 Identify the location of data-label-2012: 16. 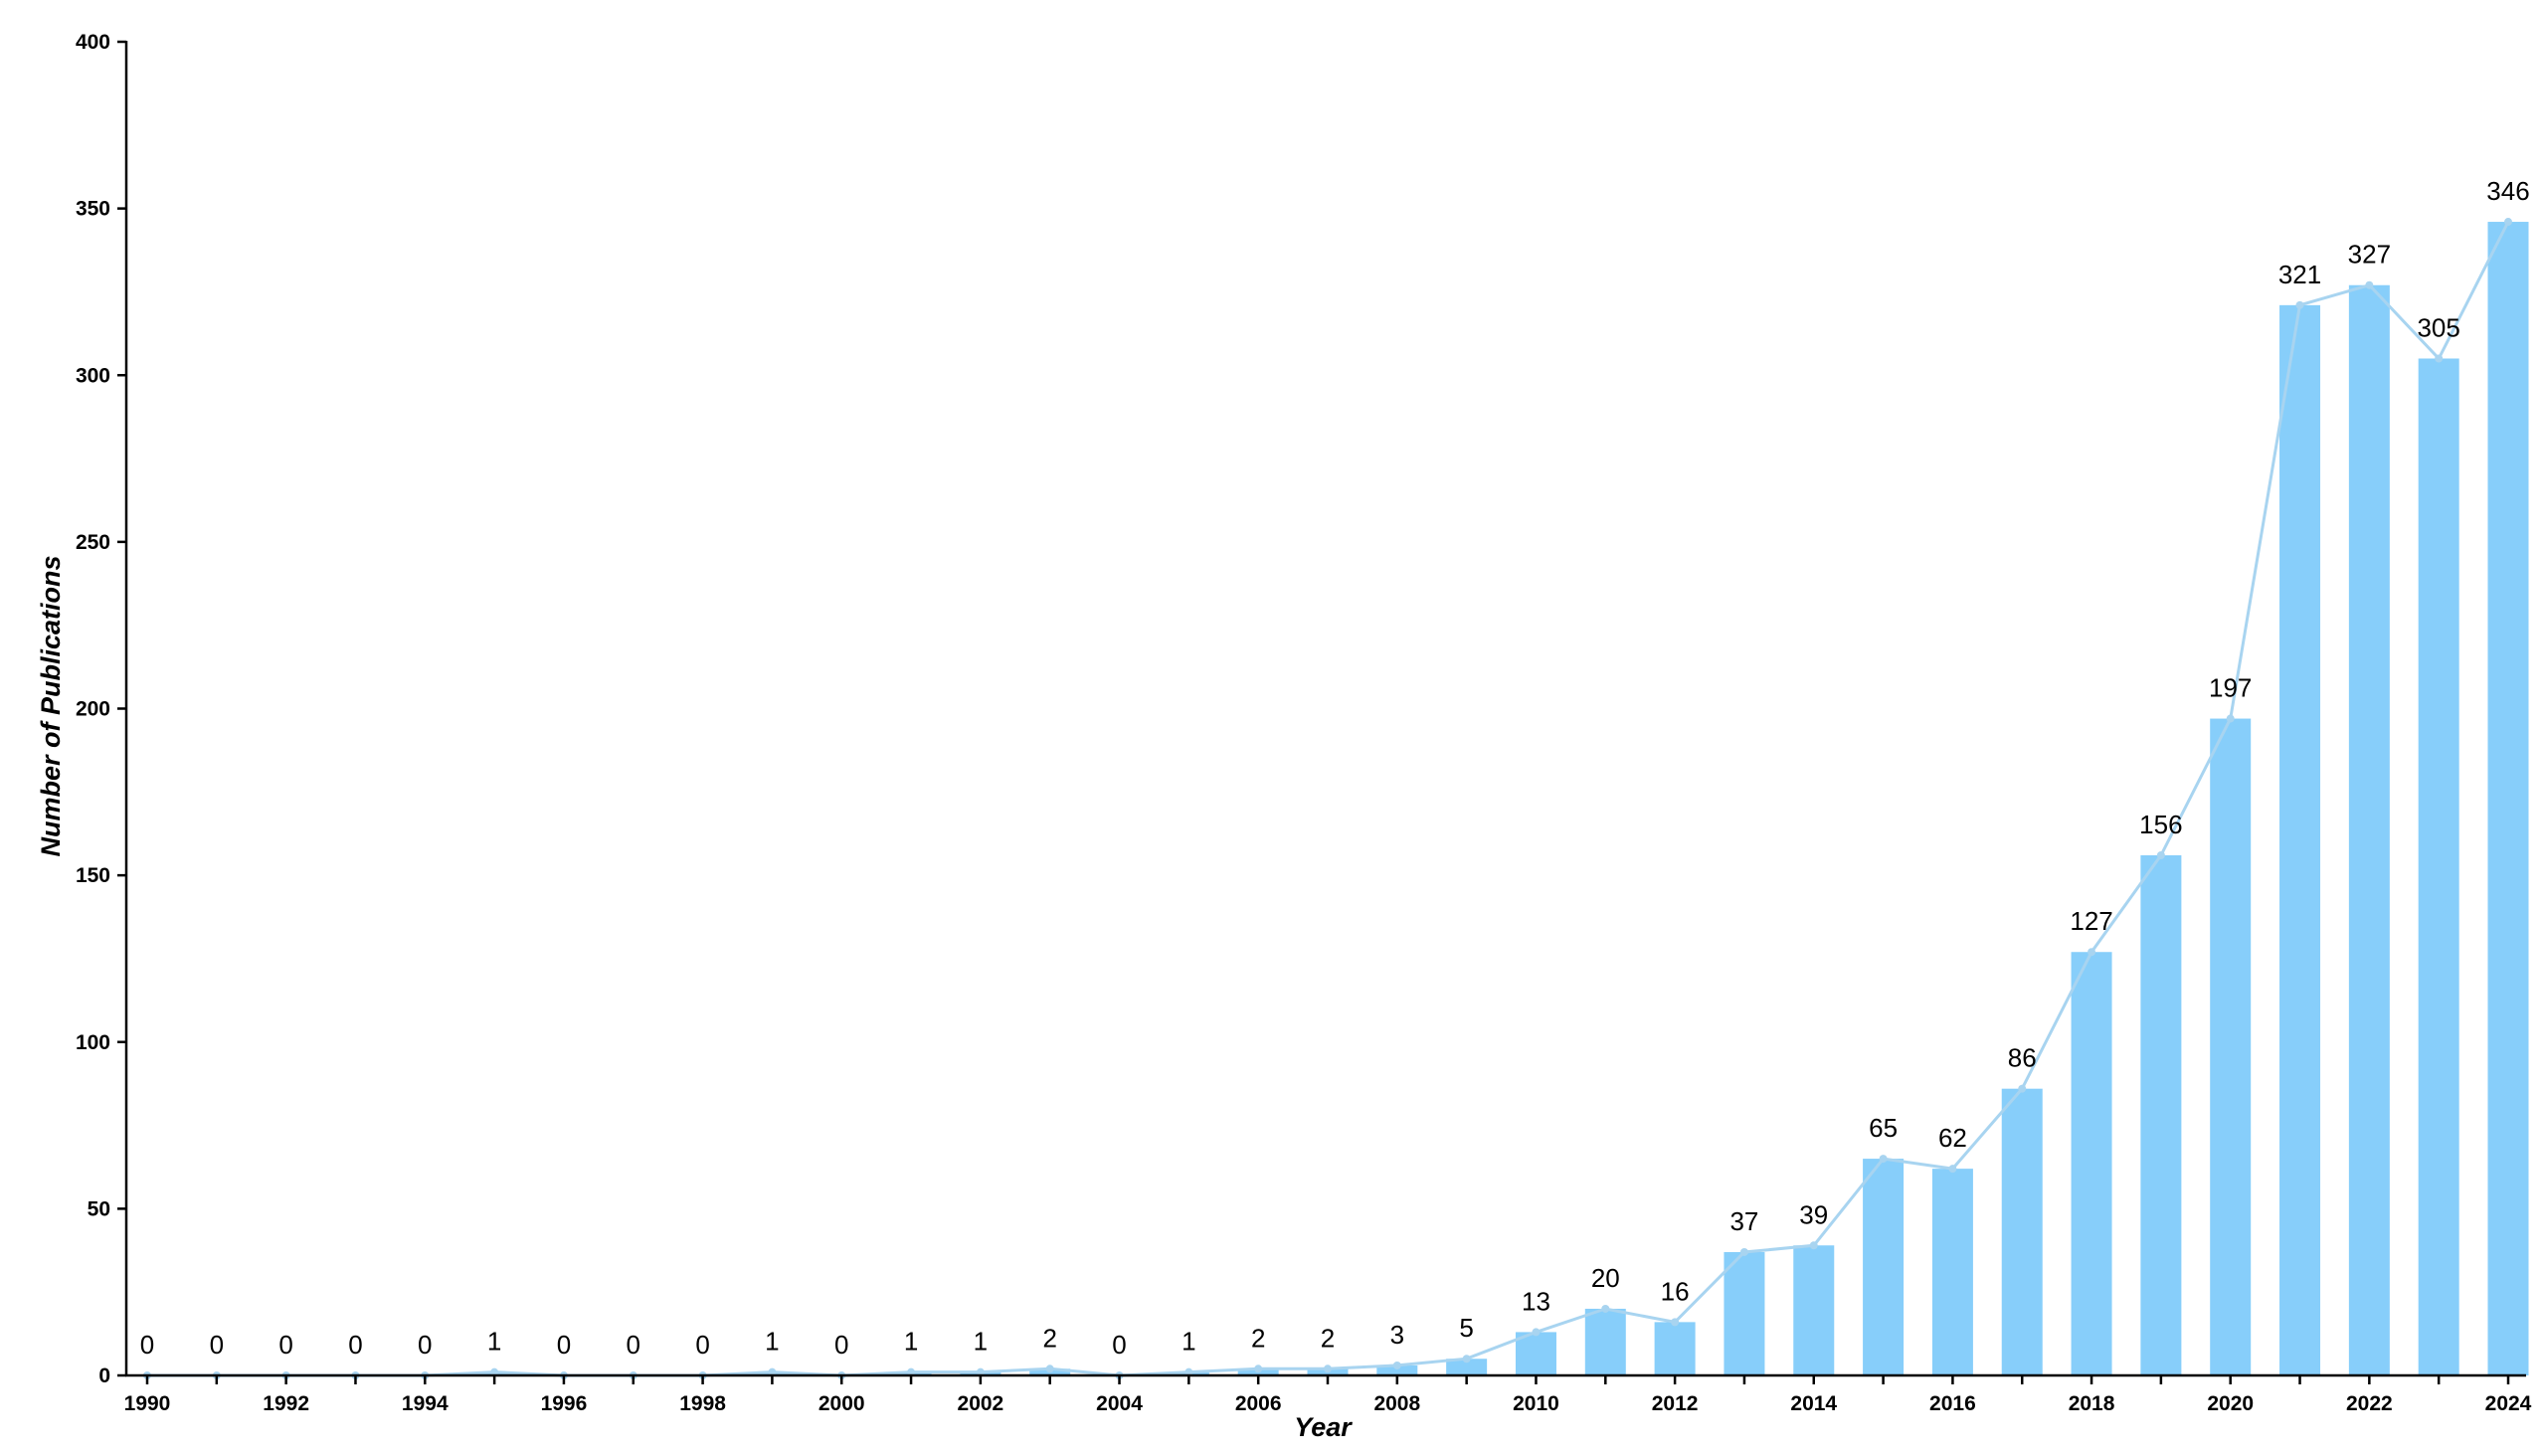
(1676, 1291).